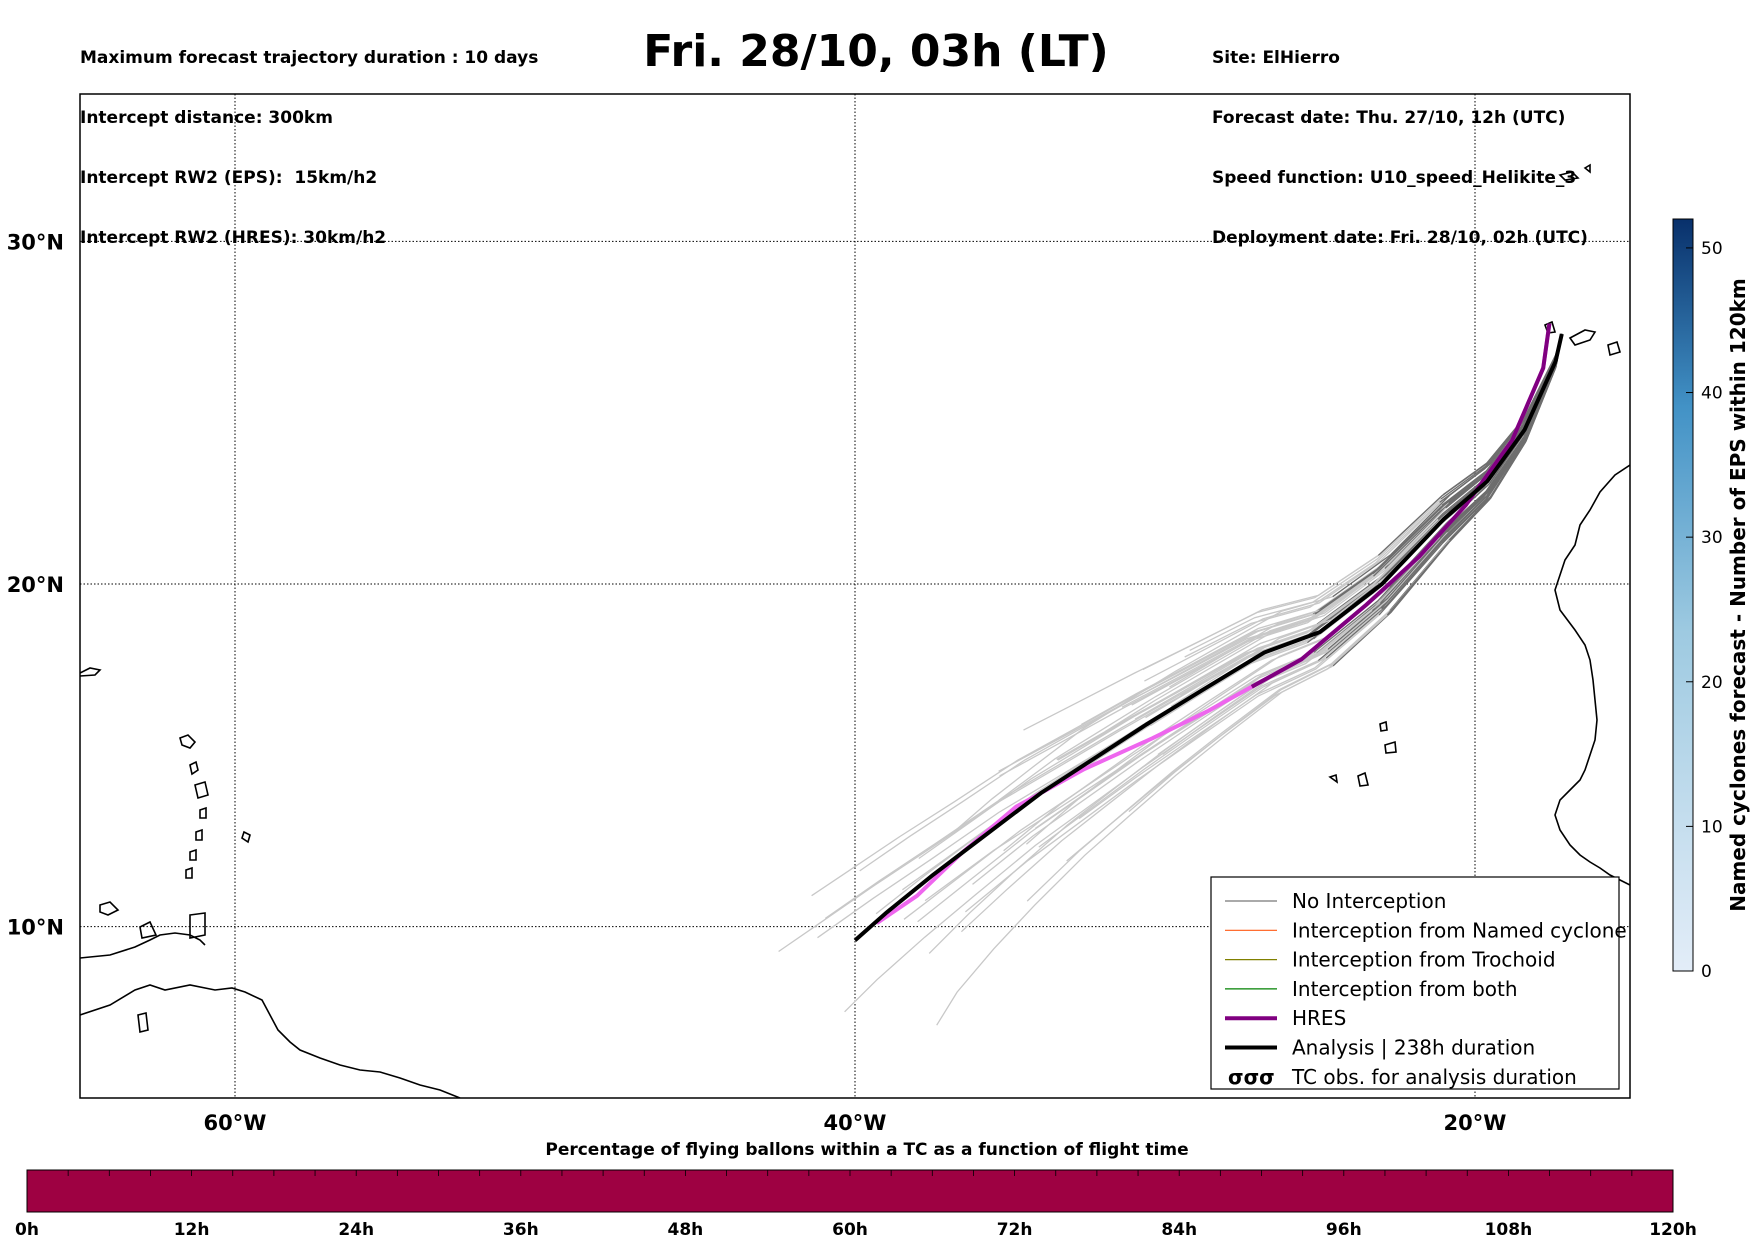 The image size is (1752, 1241). Describe the element at coordinates (1344, 1230) in the screenshot. I see `time-bar-tick-label: 96h` at that location.